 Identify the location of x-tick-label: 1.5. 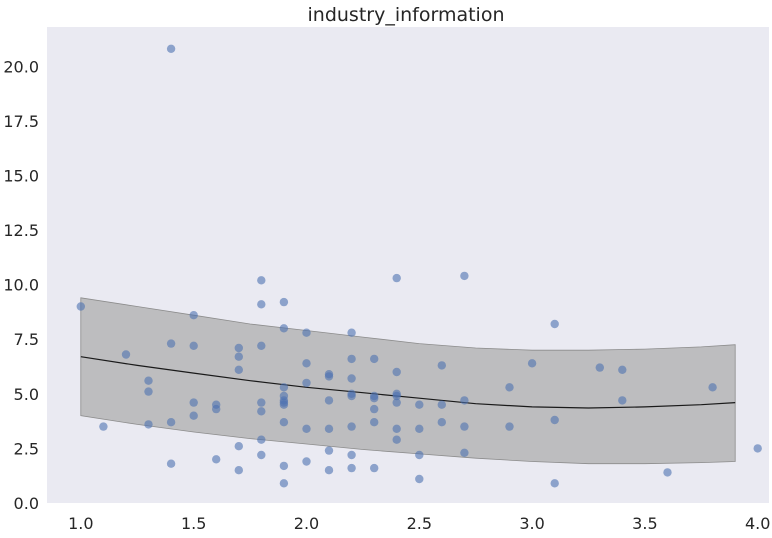
(193, 523).